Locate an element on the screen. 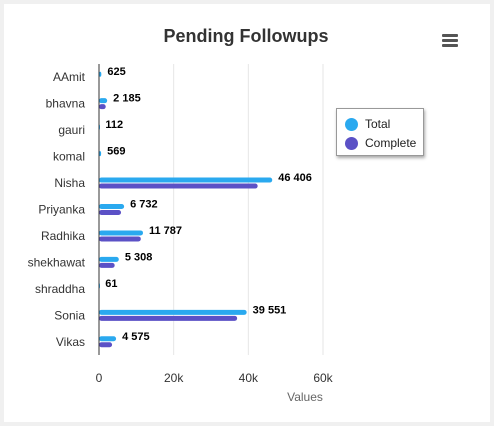 This screenshot has height=426, width=494. x-tick-label: 20k is located at coordinates (174, 378).